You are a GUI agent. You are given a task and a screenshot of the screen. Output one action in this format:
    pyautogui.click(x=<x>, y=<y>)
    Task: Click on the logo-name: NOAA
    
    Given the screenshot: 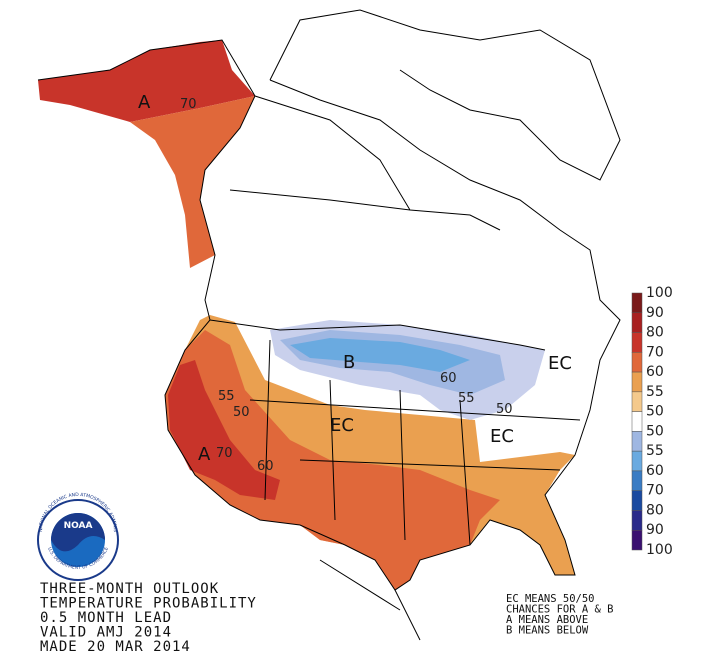 What is the action you would take?
    pyautogui.click(x=78, y=526)
    